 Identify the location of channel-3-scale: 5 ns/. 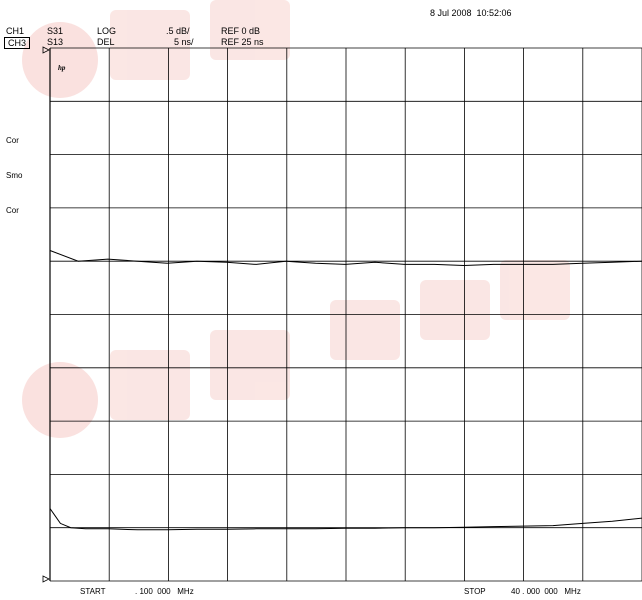
(184, 42).